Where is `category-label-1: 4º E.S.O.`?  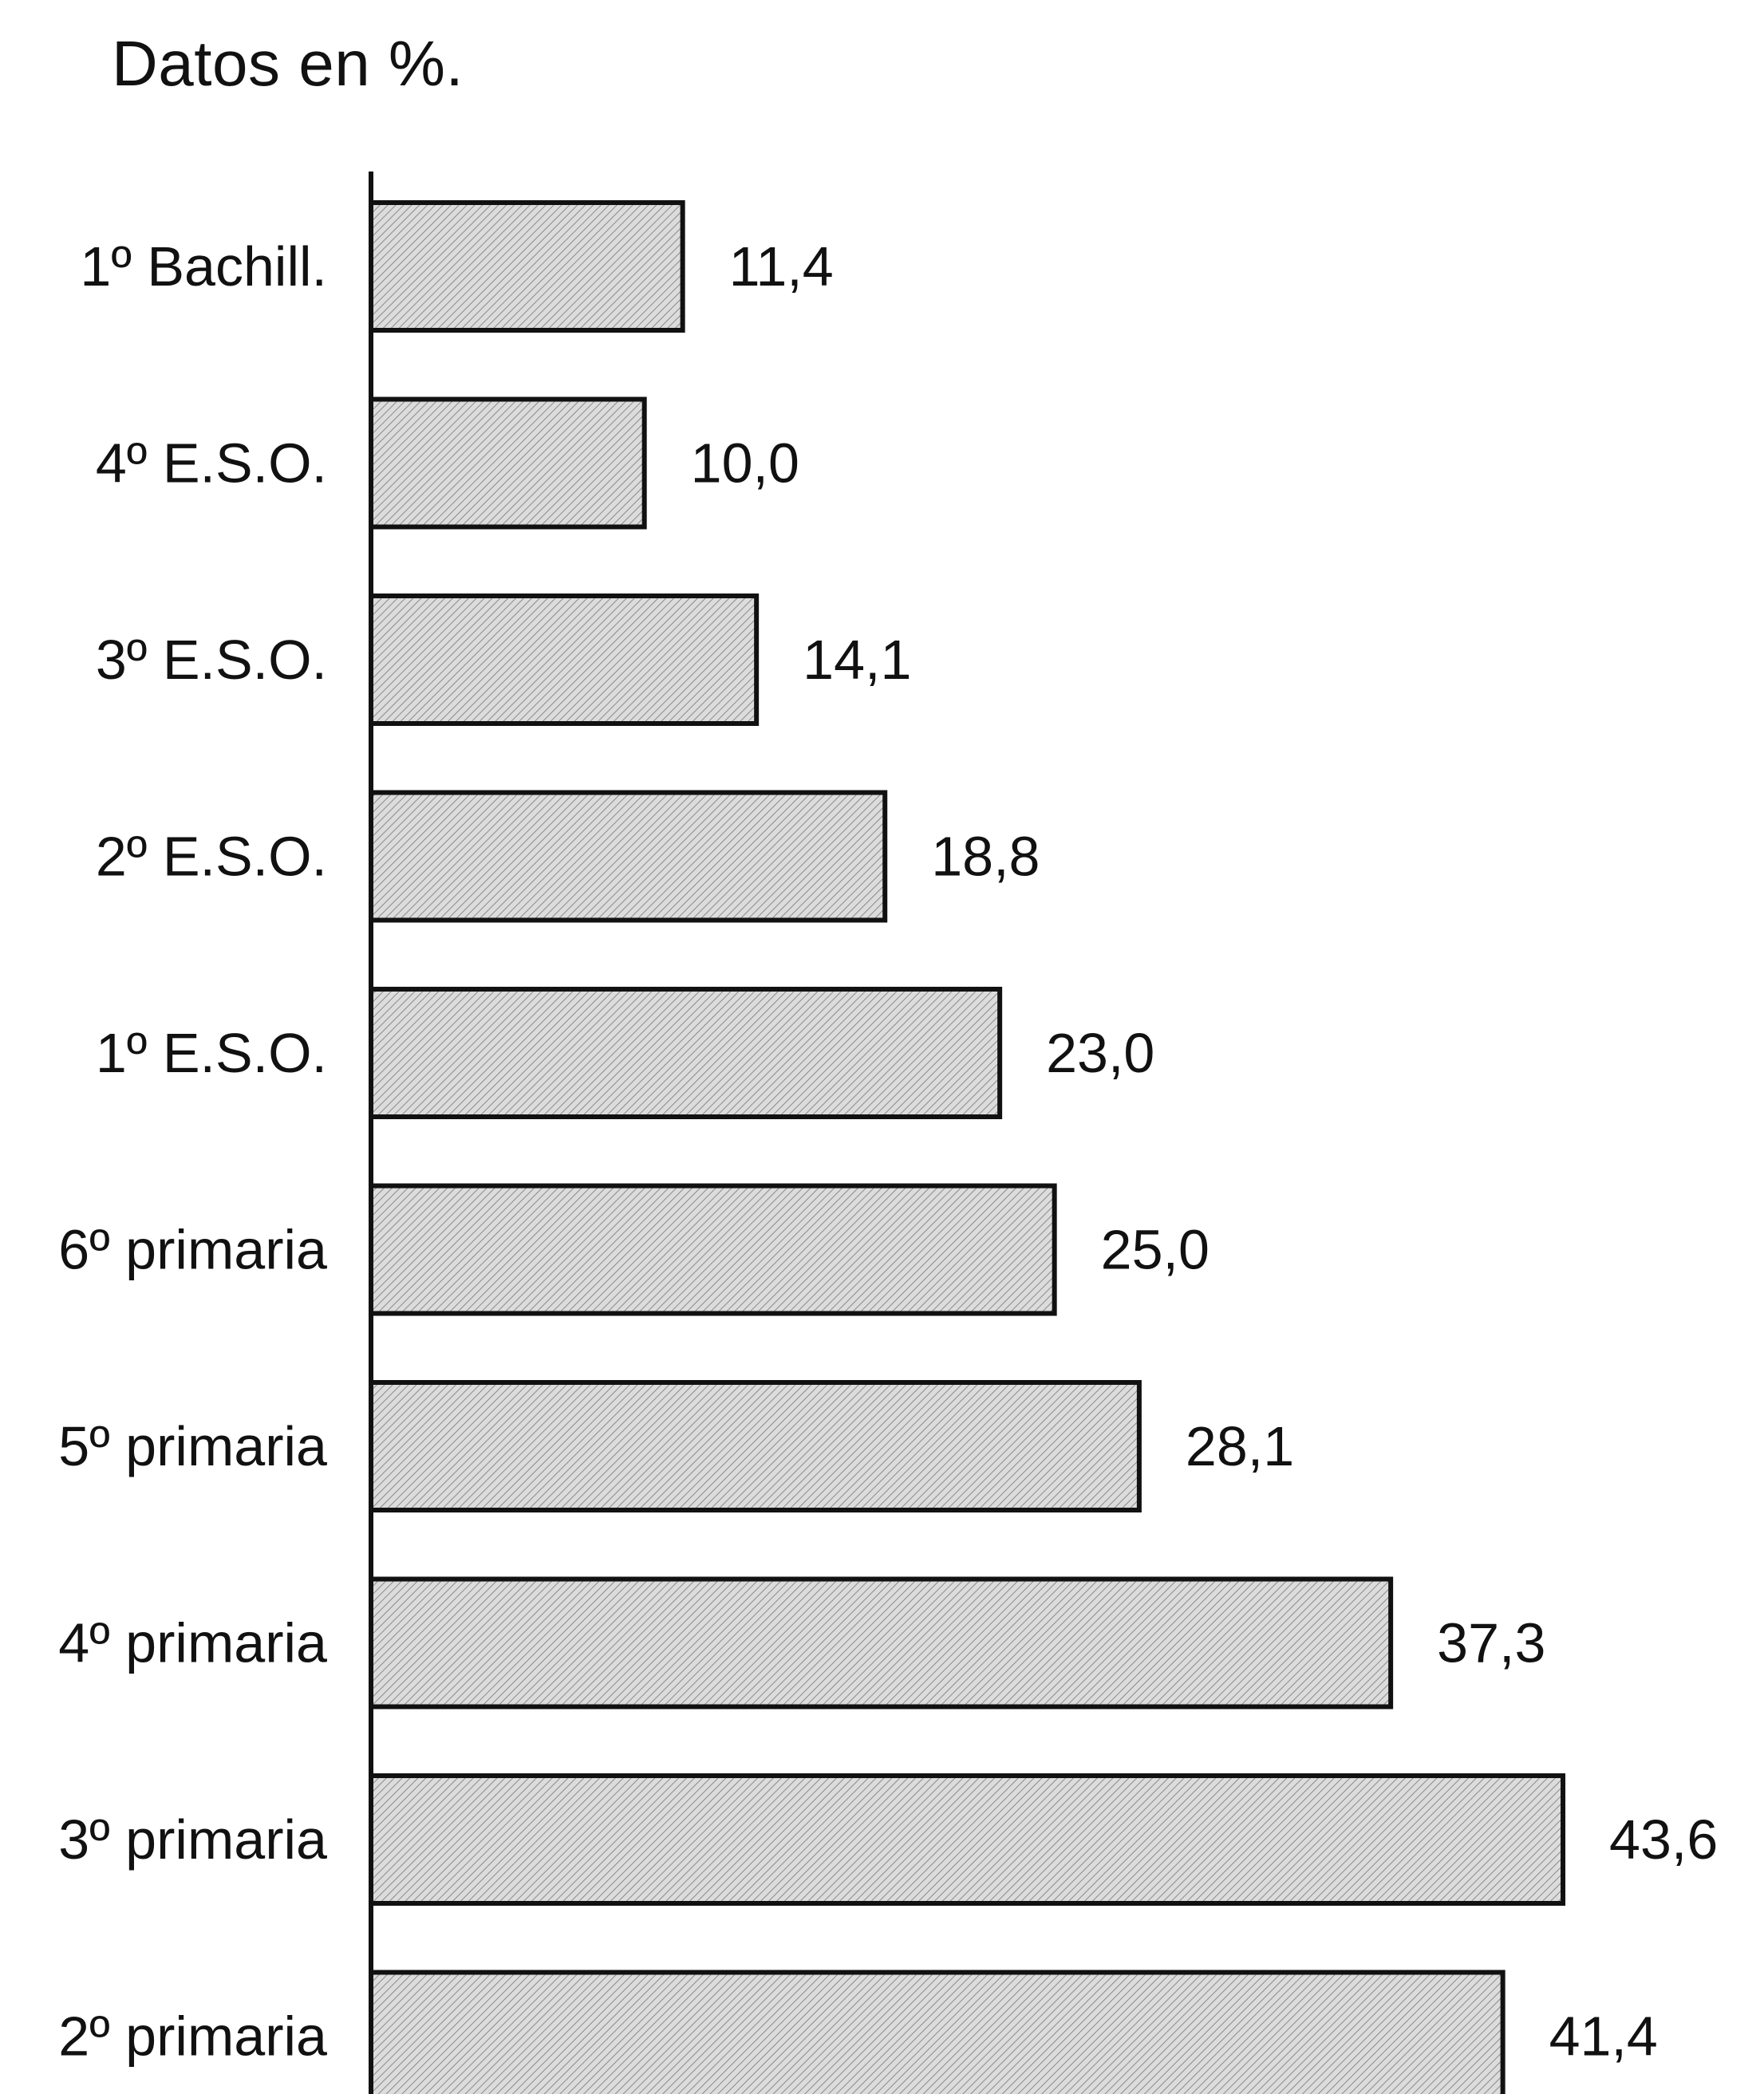 category-label-1: 4º E.S.O. is located at coordinates (211, 463).